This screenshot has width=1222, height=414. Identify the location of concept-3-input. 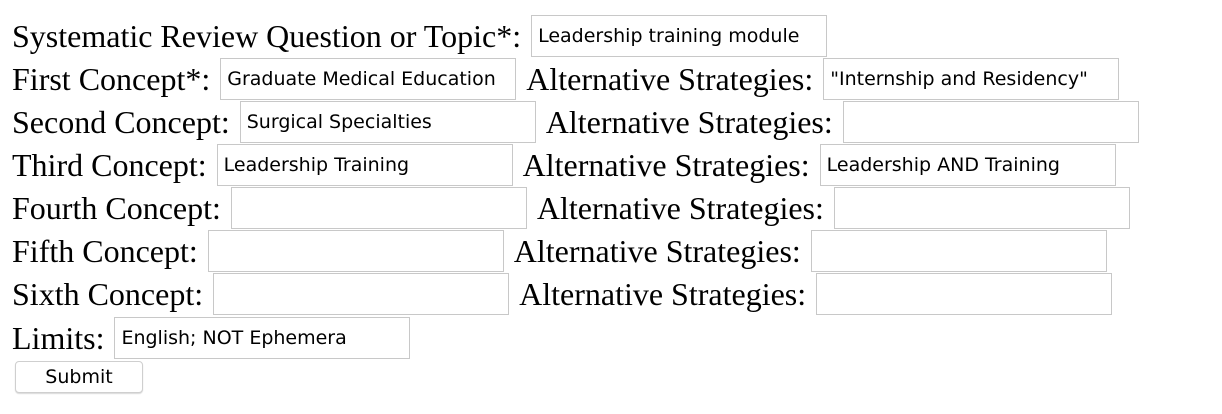
(364, 165).